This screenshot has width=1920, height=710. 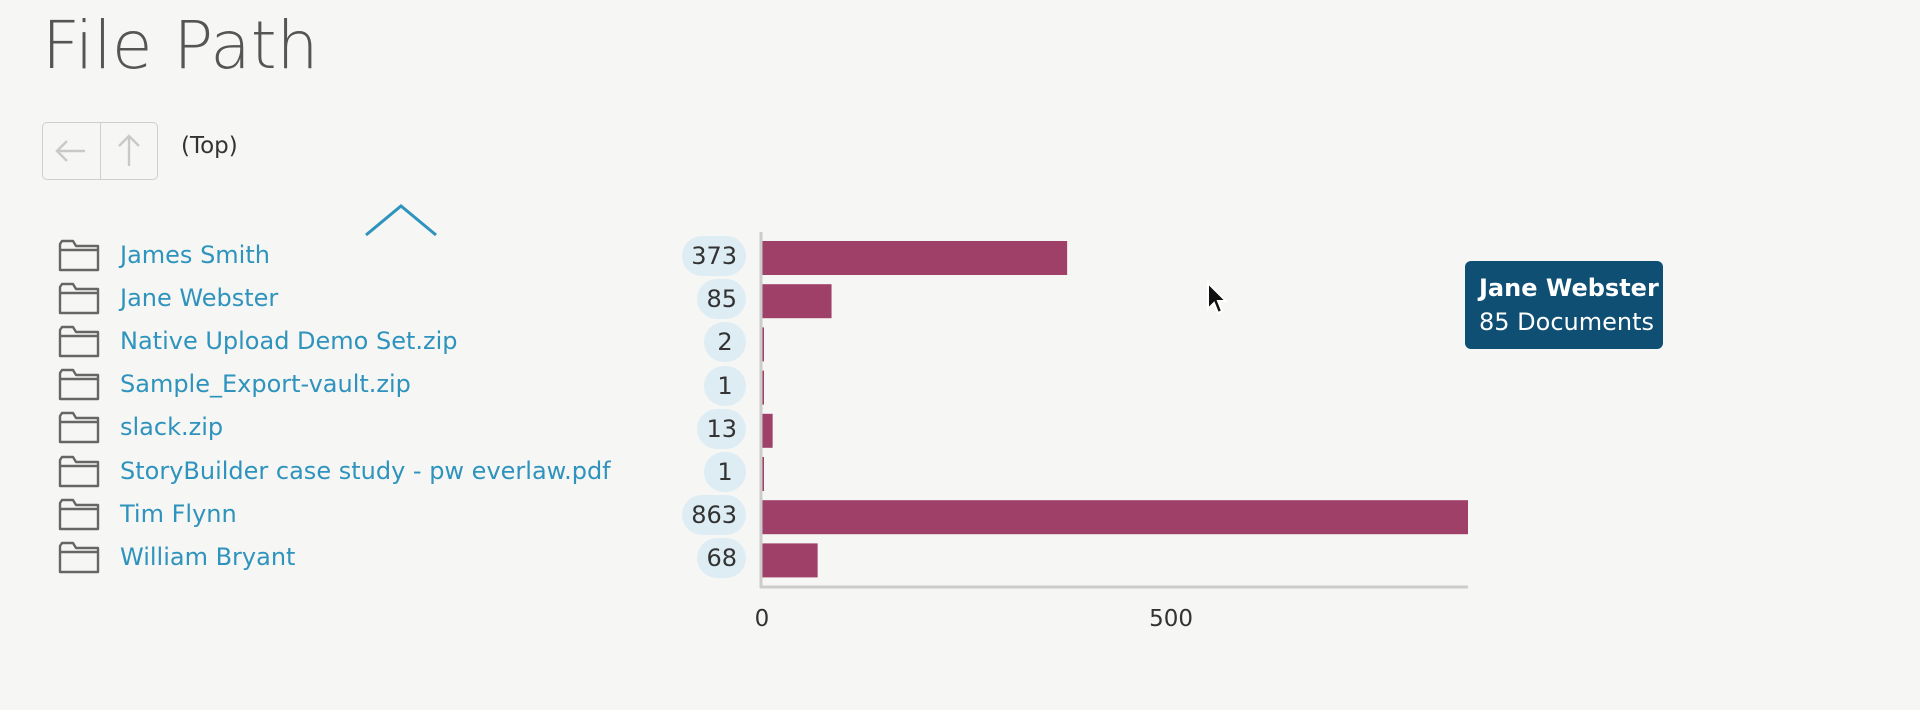 What do you see at coordinates (721, 428) in the screenshot?
I see `count-badge: 13` at bounding box center [721, 428].